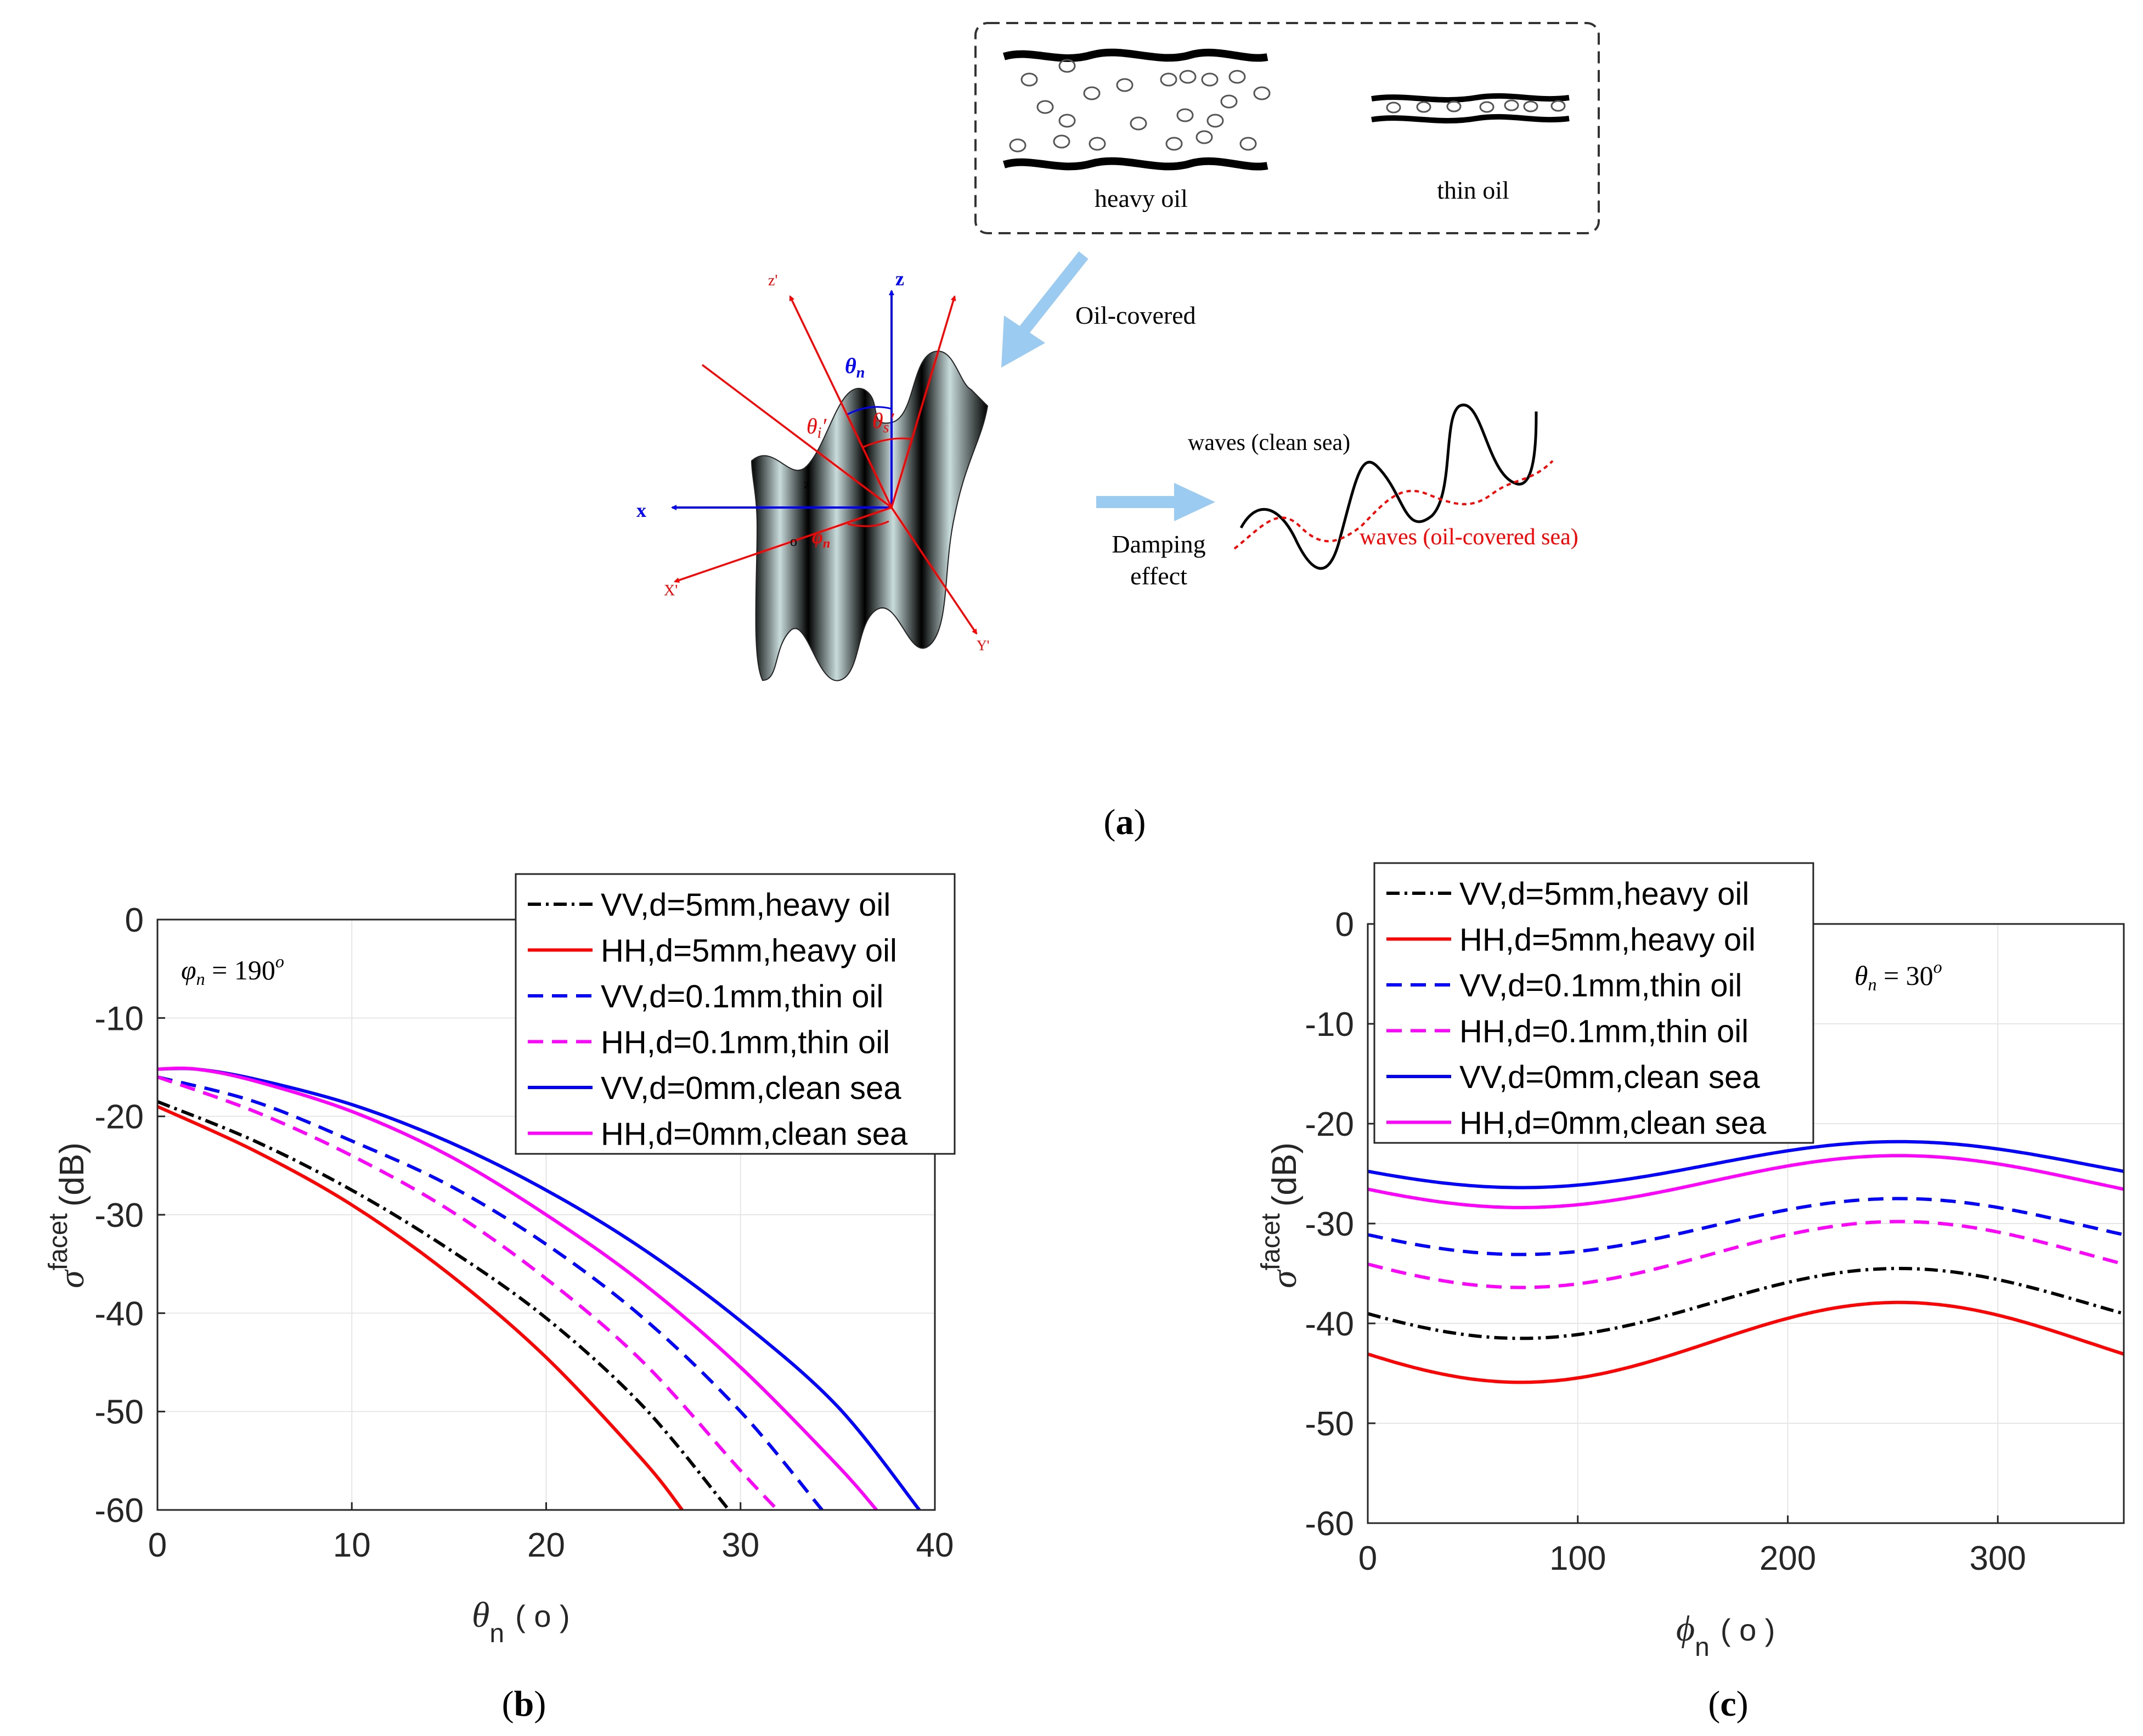 Image resolution: width=2143 pixels, height=1736 pixels. Describe the element at coordinates (793, 541) in the screenshot. I see `origin-label: o` at that location.